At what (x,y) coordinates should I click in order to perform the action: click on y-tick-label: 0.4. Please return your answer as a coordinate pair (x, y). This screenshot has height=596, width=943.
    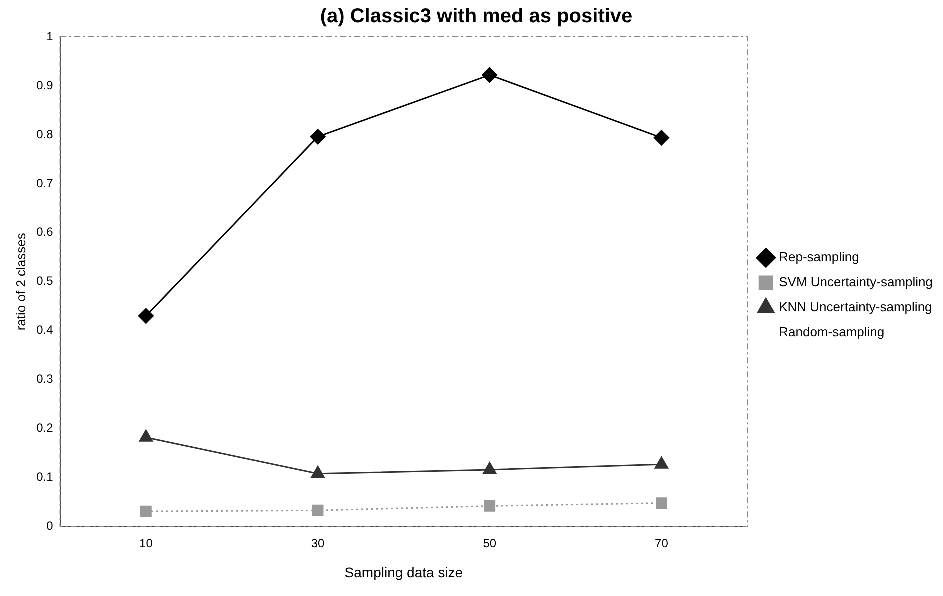
    Looking at the image, I should click on (45, 330).